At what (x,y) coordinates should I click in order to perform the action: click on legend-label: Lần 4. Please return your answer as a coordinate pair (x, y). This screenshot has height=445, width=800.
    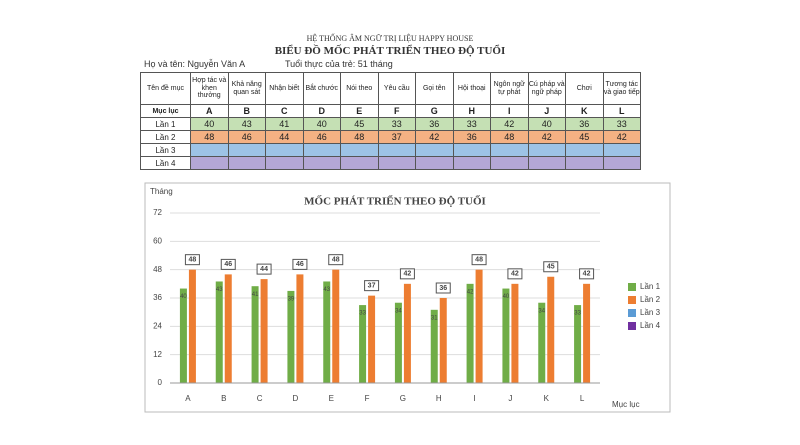
    Looking at the image, I should click on (650, 325).